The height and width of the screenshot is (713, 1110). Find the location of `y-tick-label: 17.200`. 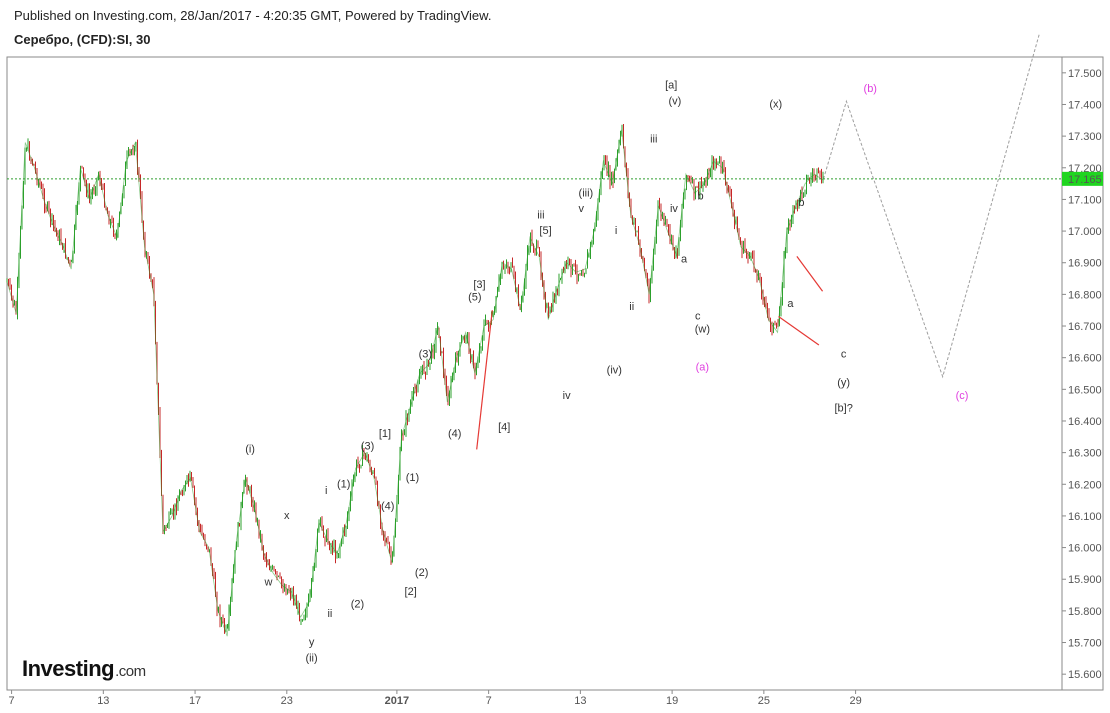

y-tick-label: 17.200 is located at coordinates (1085, 169).